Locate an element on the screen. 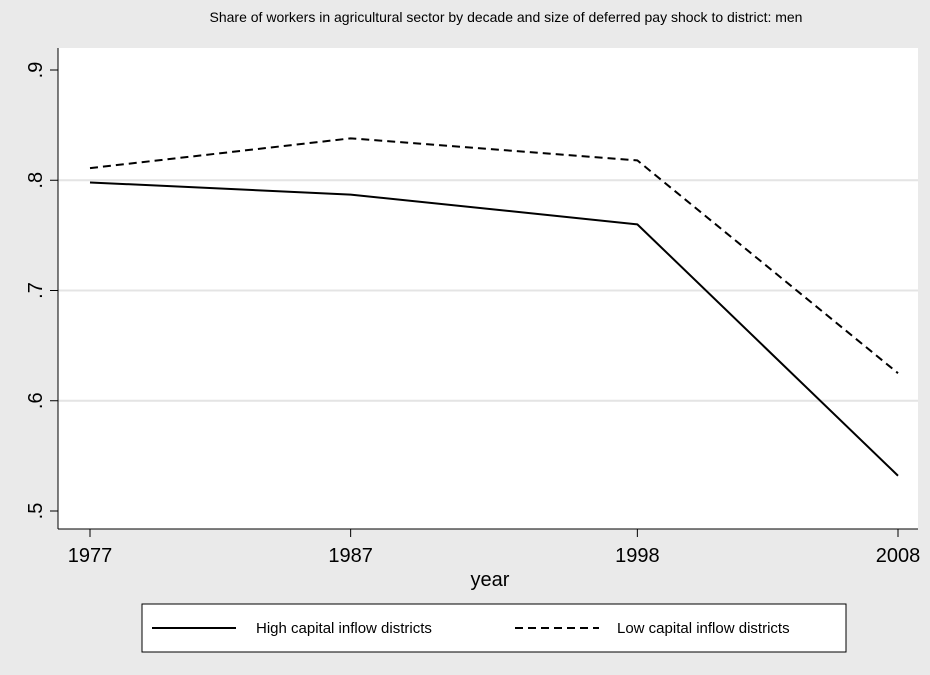 The width and height of the screenshot is (930, 675). y-tick-label: .7 is located at coordinates (36, 290).